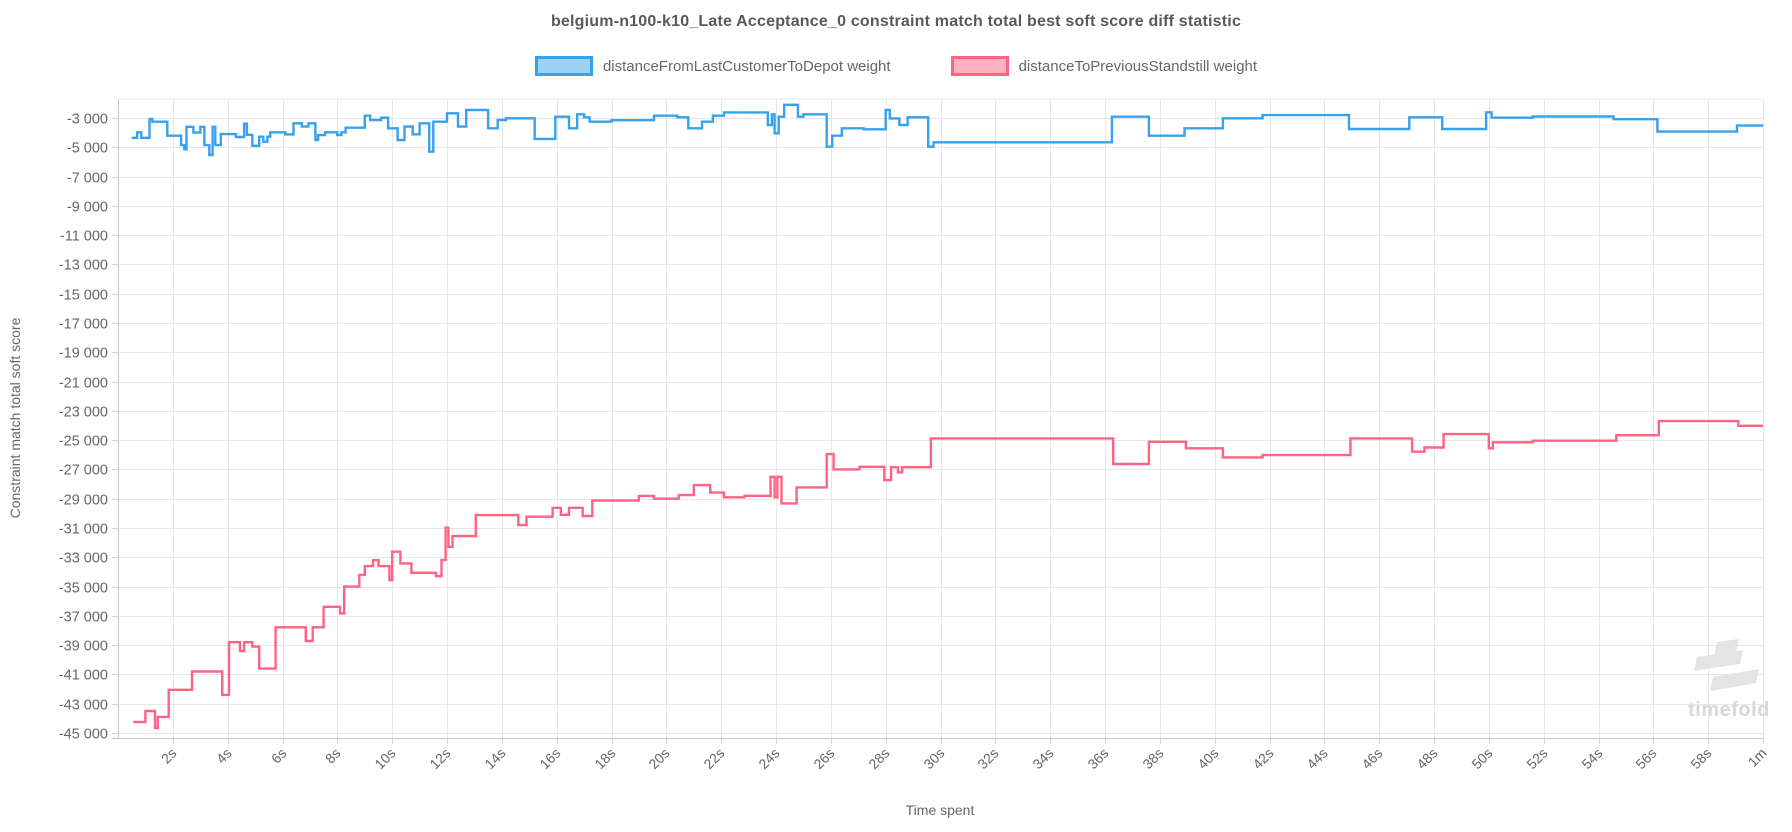  I want to click on x-tick-label: 56s, so click(1645, 758).